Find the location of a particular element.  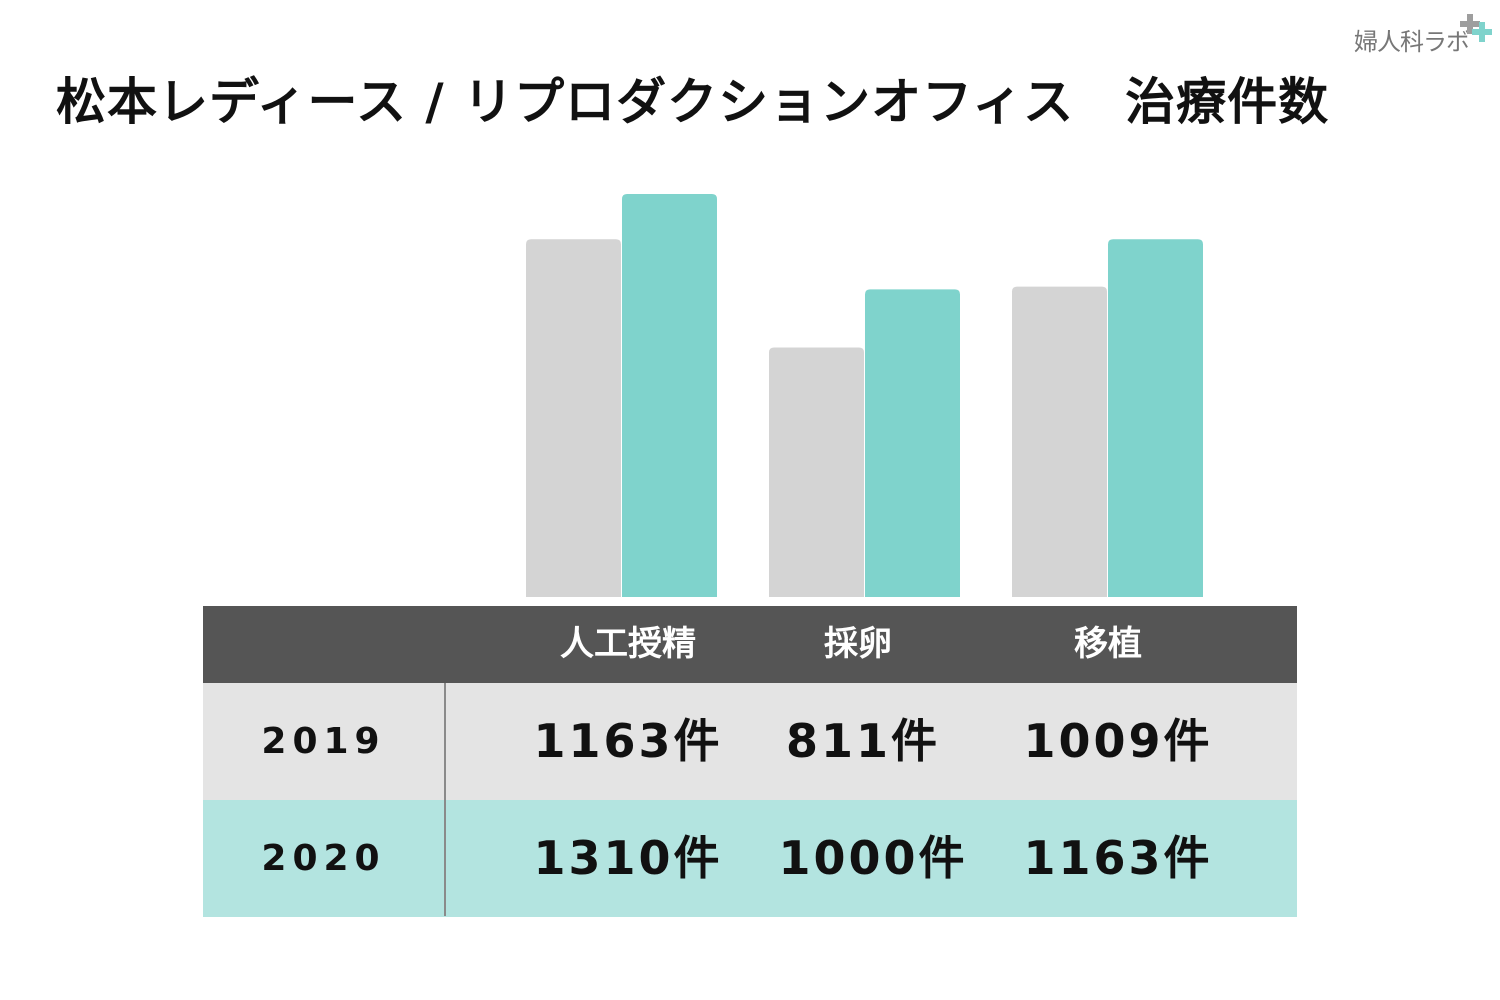

plus-icon-accent is located at coordinates (1482, 32).